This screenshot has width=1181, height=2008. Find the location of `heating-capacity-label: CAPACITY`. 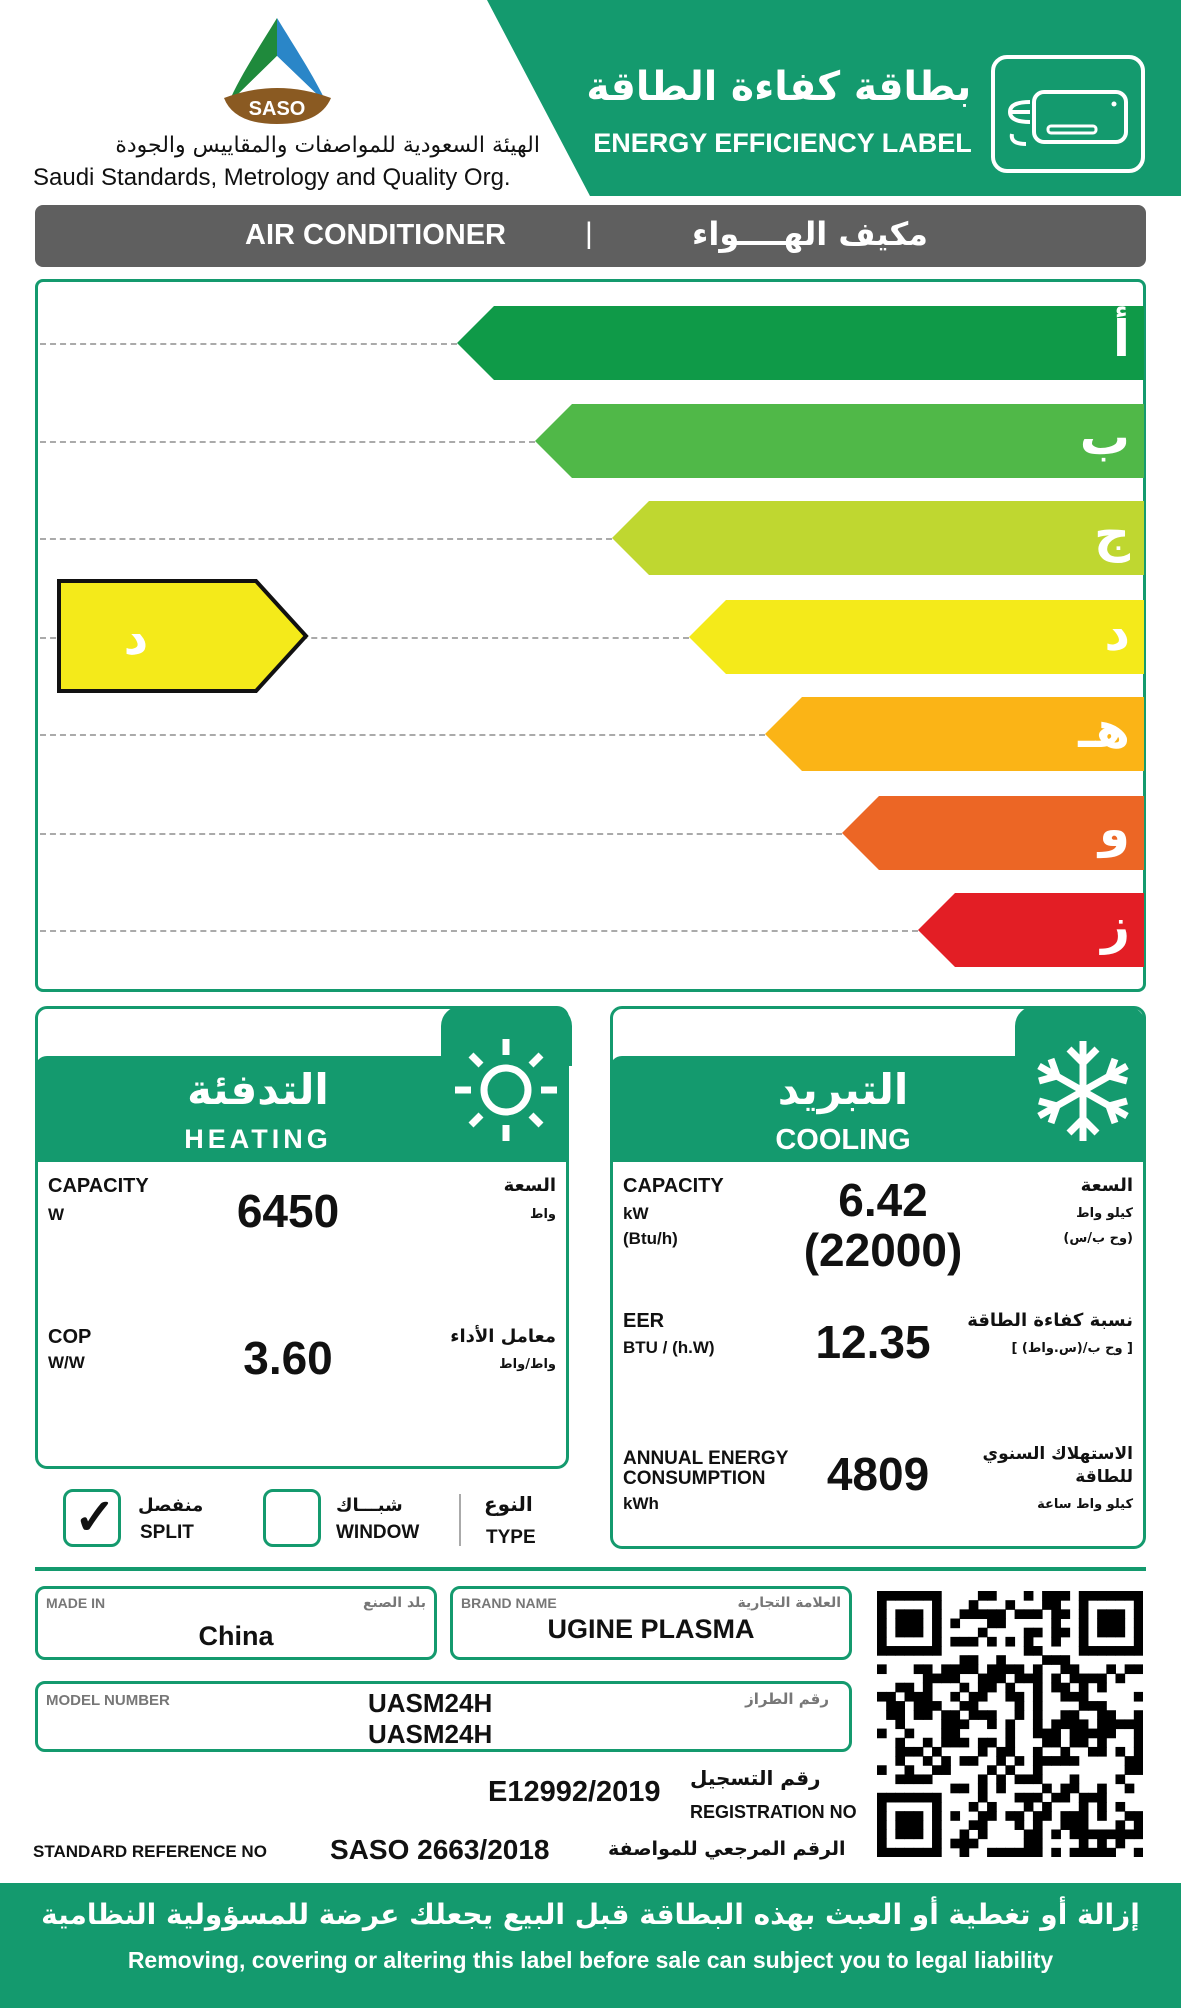

heating-capacity-label: CAPACITY is located at coordinates (98, 1186).